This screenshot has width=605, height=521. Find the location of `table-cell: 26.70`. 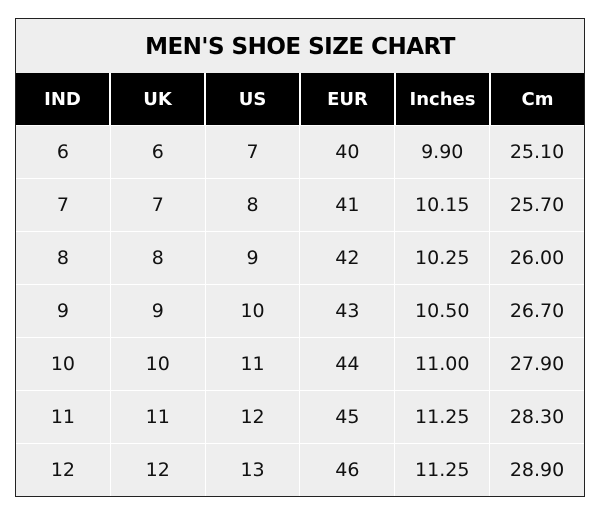

table-cell: 26.70 is located at coordinates (536, 311).